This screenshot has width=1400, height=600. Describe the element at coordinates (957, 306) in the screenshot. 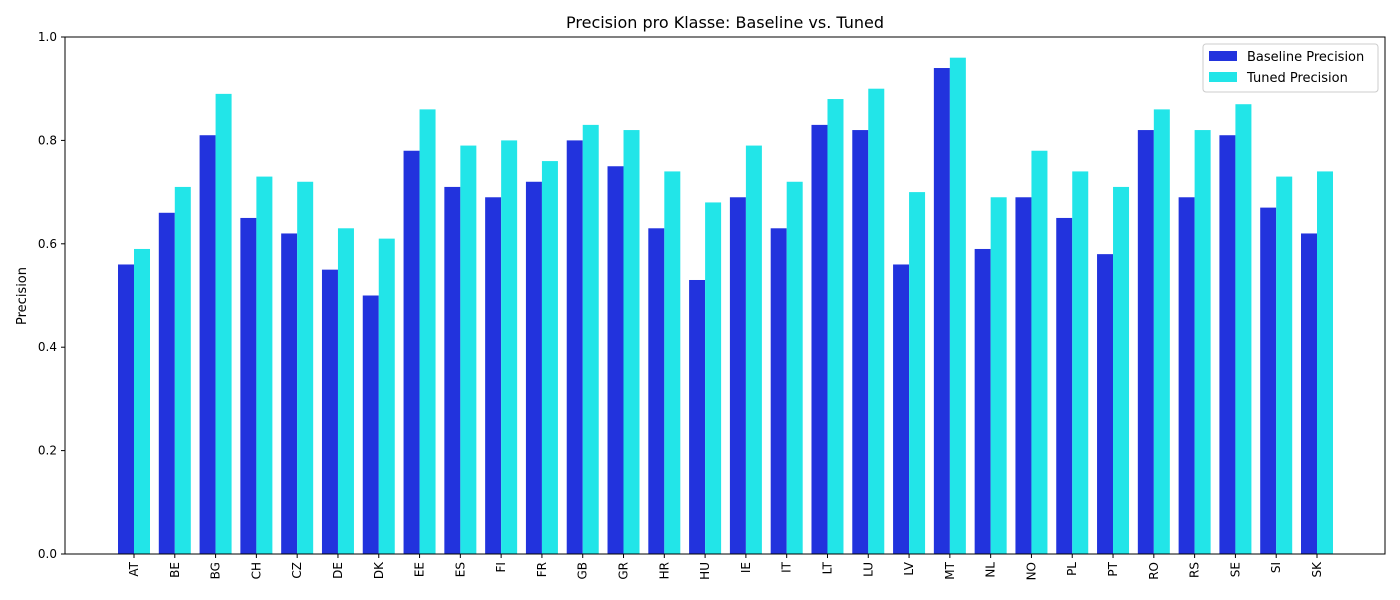

I see `bar-tuned-mt` at that location.